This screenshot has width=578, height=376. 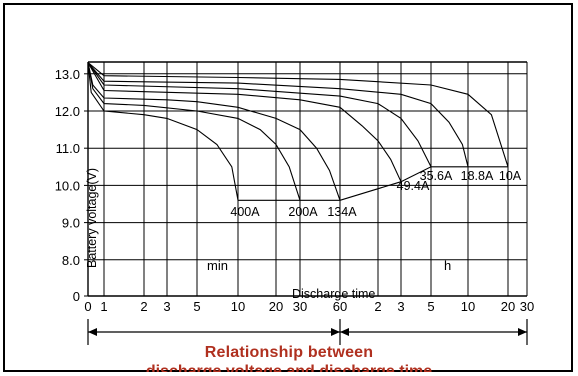 What do you see at coordinates (344, 332) in the screenshot?
I see `arrow-h-start` at bounding box center [344, 332].